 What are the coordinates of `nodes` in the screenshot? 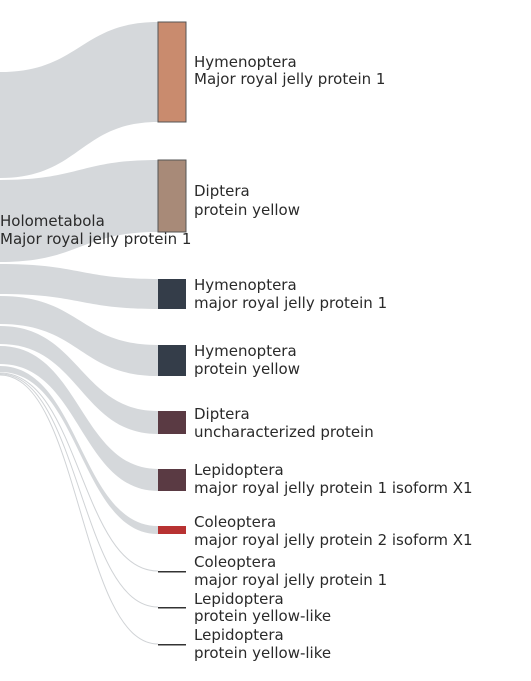 It's located at (172, 333).